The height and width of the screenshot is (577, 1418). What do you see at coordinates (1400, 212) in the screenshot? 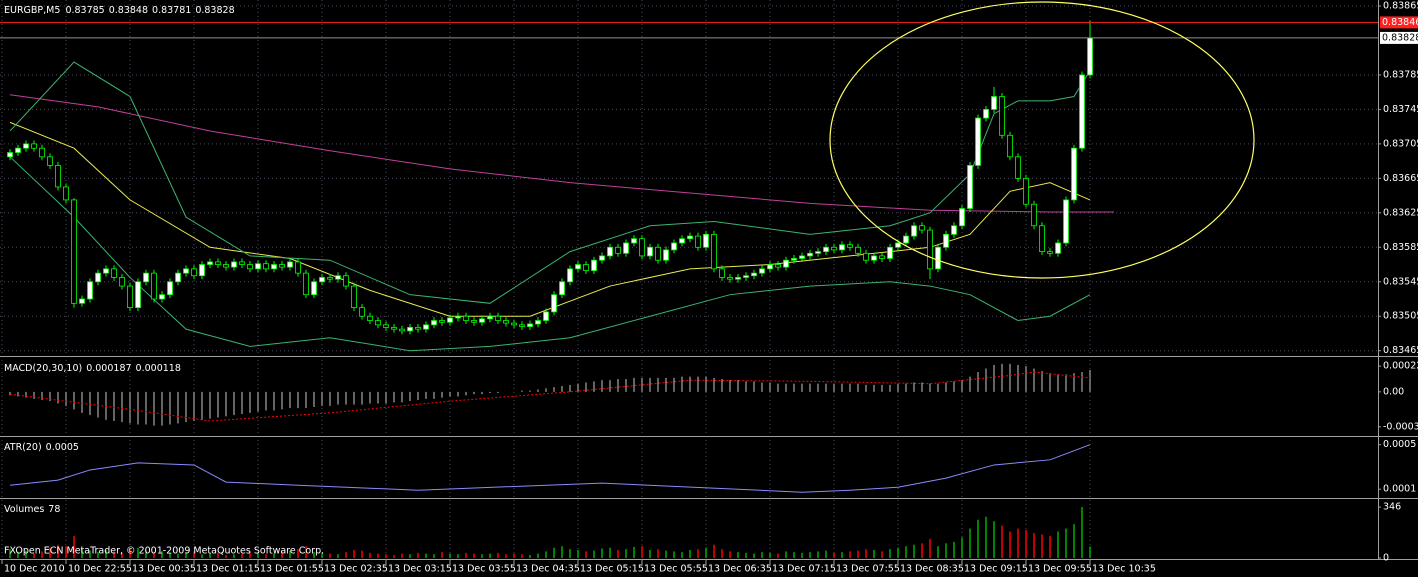
I see `y-tick-label: 0.83625` at bounding box center [1400, 212].